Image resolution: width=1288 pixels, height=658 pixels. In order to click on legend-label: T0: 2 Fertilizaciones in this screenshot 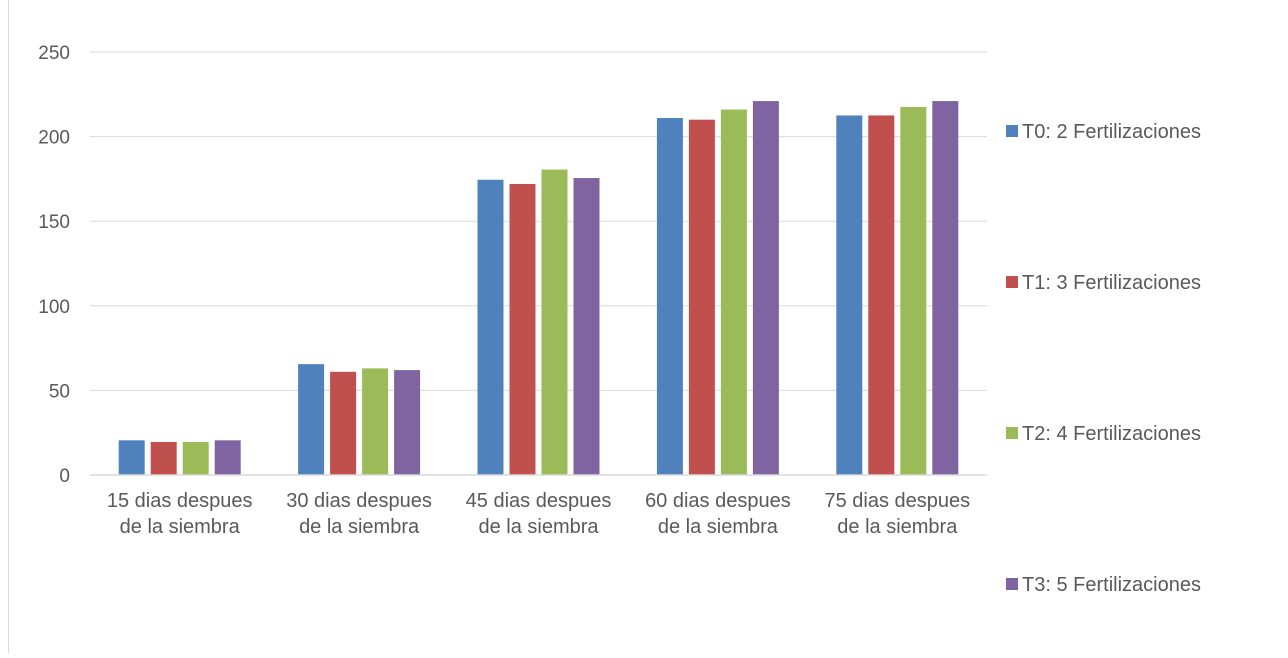, I will do `click(1111, 132)`.